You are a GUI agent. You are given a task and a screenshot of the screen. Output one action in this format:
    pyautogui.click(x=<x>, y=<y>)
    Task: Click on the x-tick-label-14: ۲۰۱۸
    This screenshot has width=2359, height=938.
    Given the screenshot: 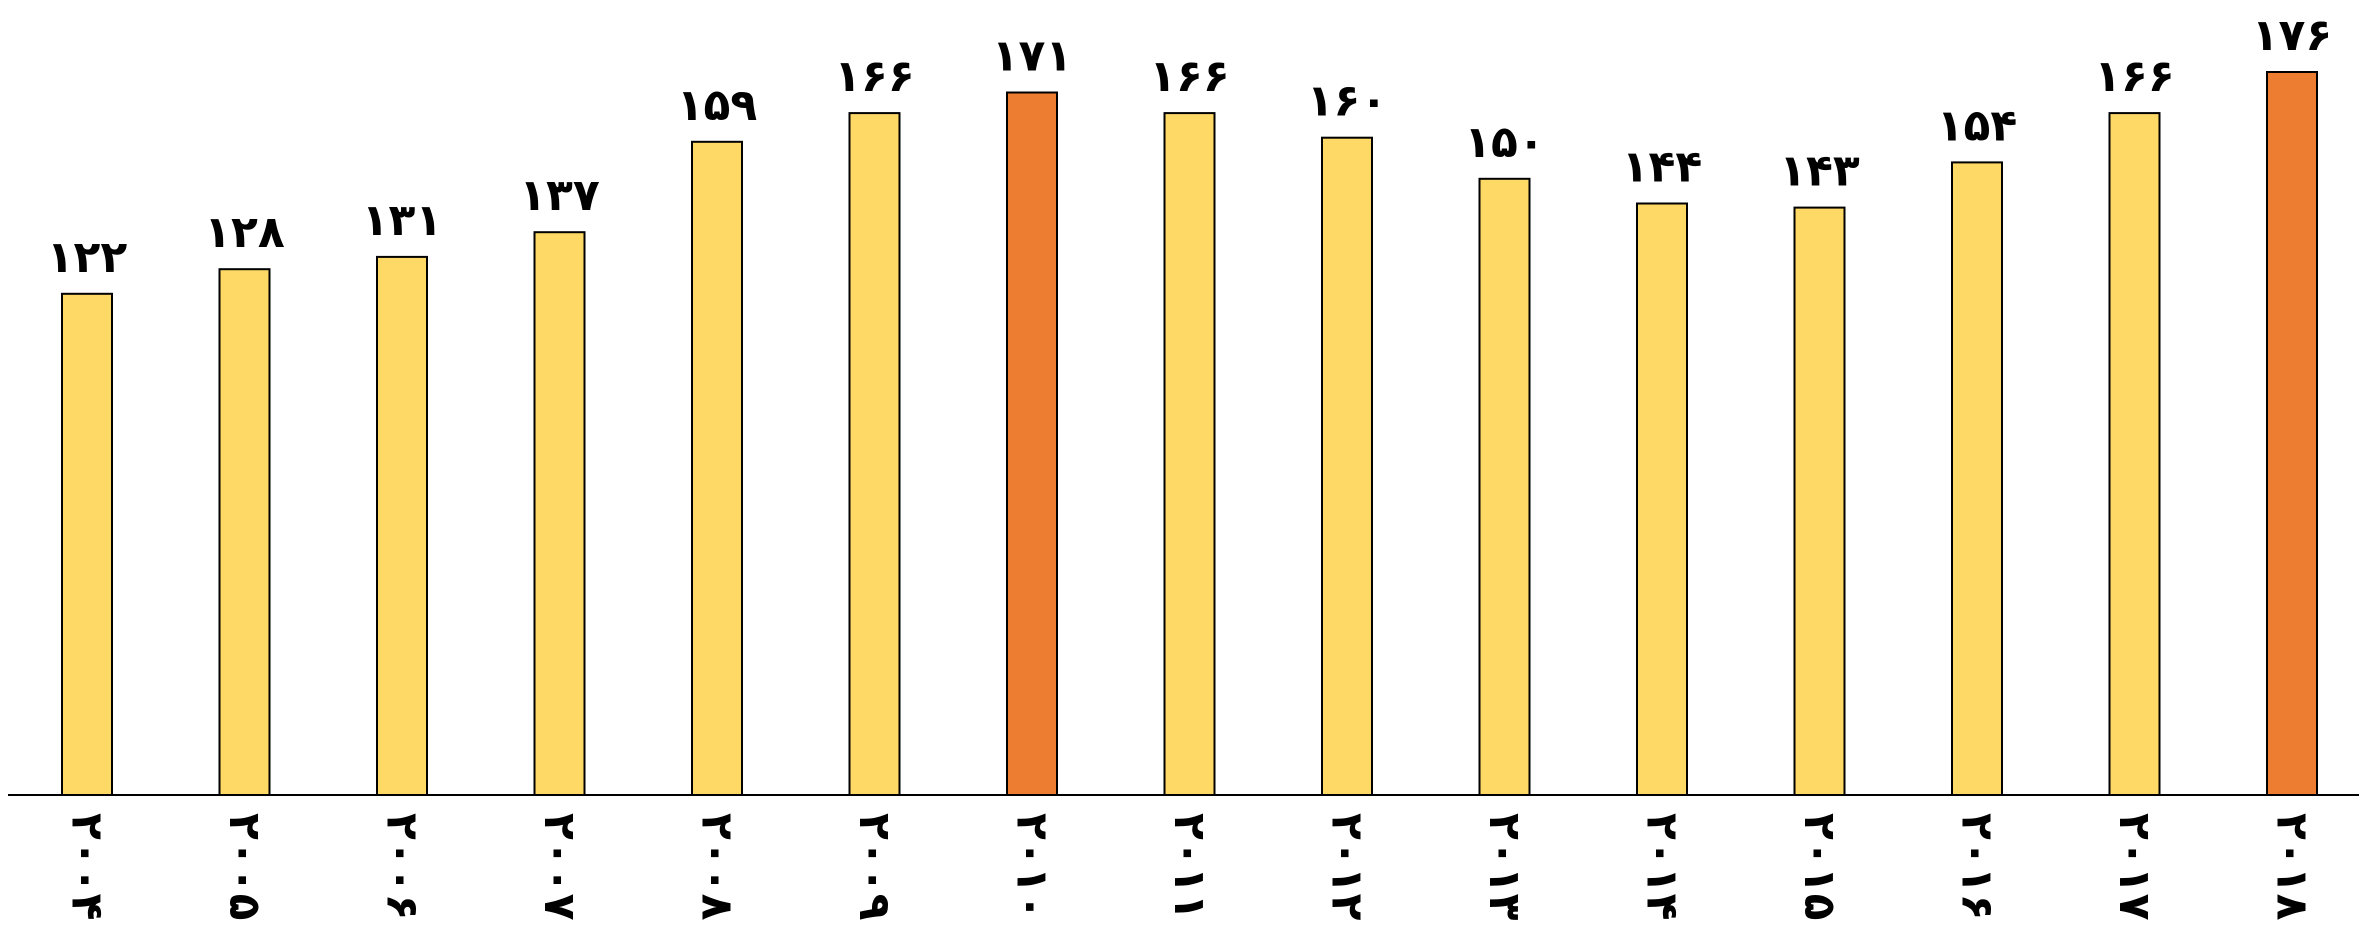 What is the action you would take?
    pyautogui.click(x=2292, y=867)
    